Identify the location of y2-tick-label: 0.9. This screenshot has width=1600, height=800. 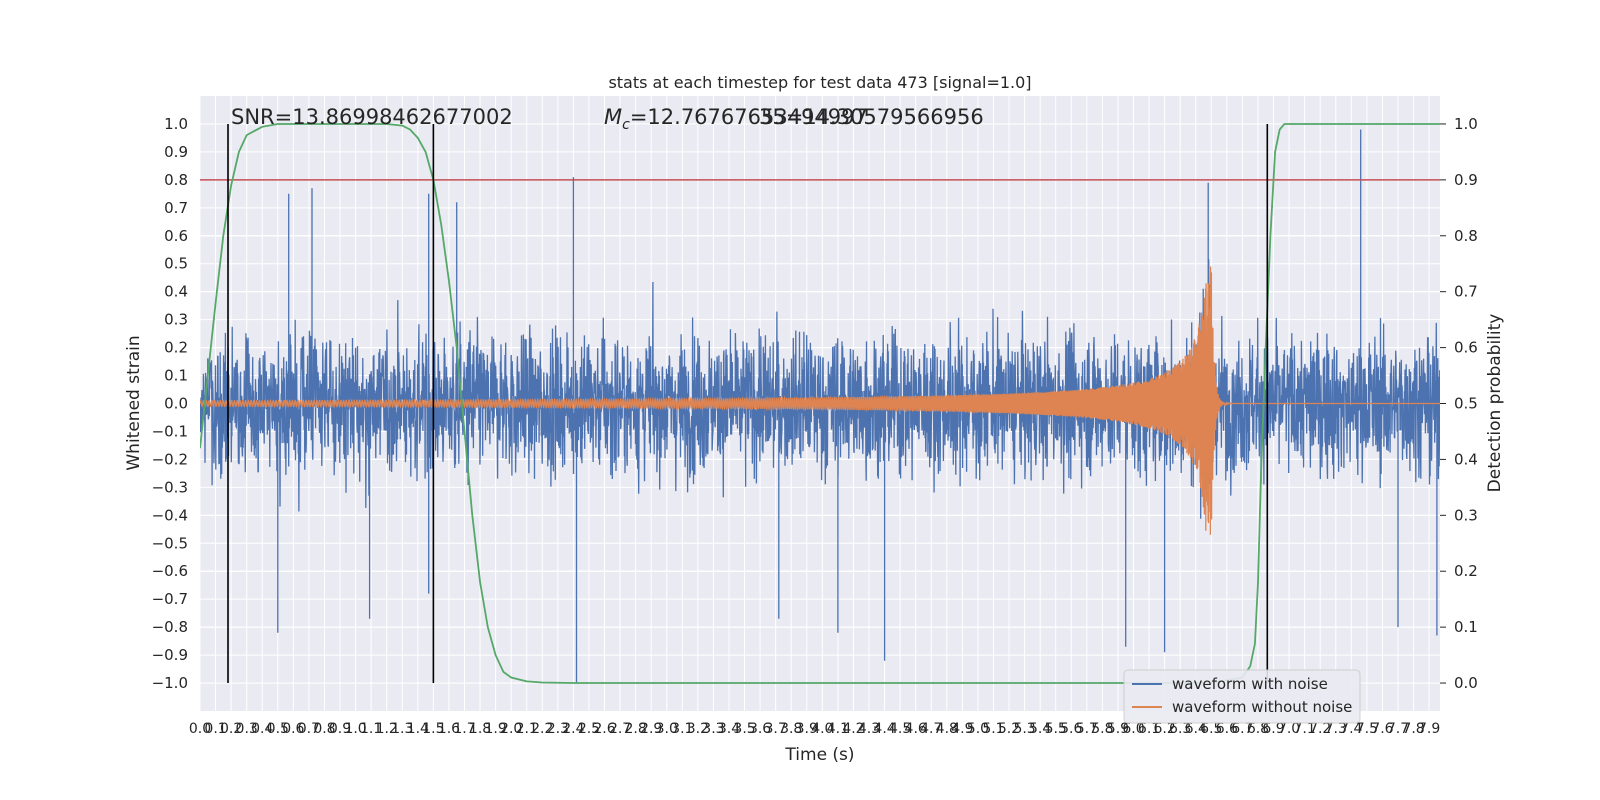
(1466, 180).